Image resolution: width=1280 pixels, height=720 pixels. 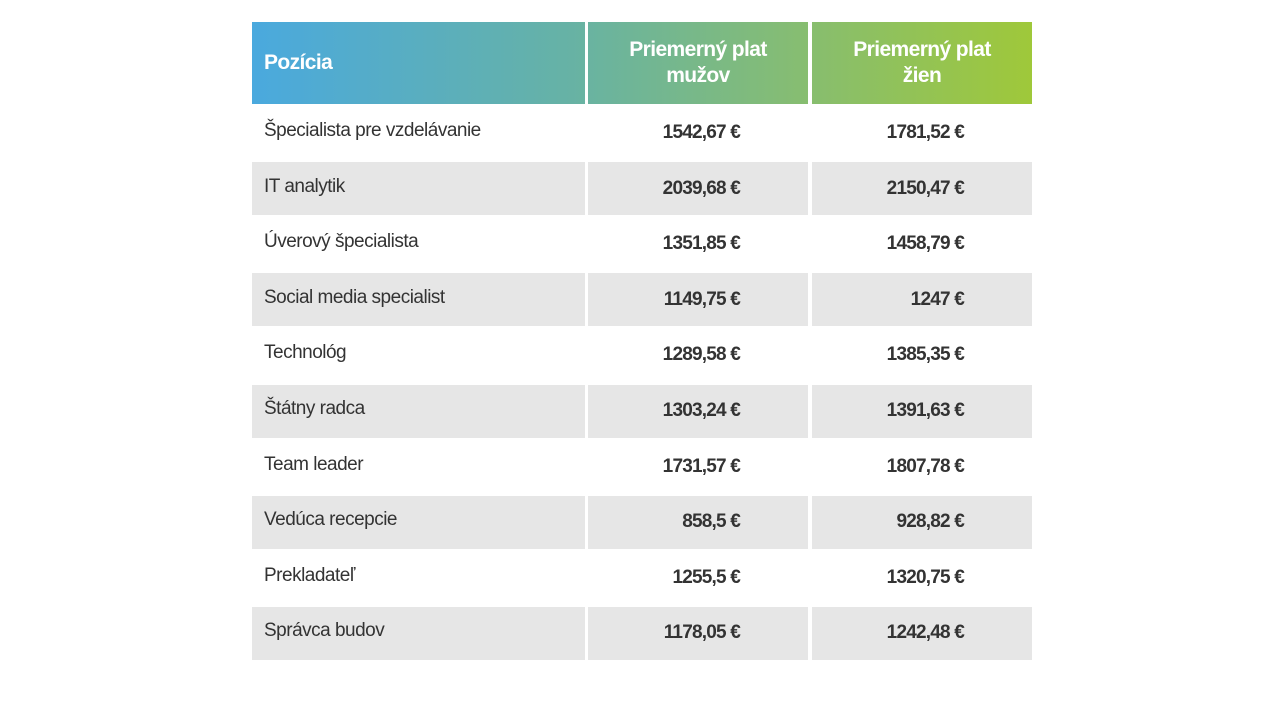 What do you see at coordinates (341, 242) in the screenshot?
I see `position-cell: Úverový špecialista` at bounding box center [341, 242].